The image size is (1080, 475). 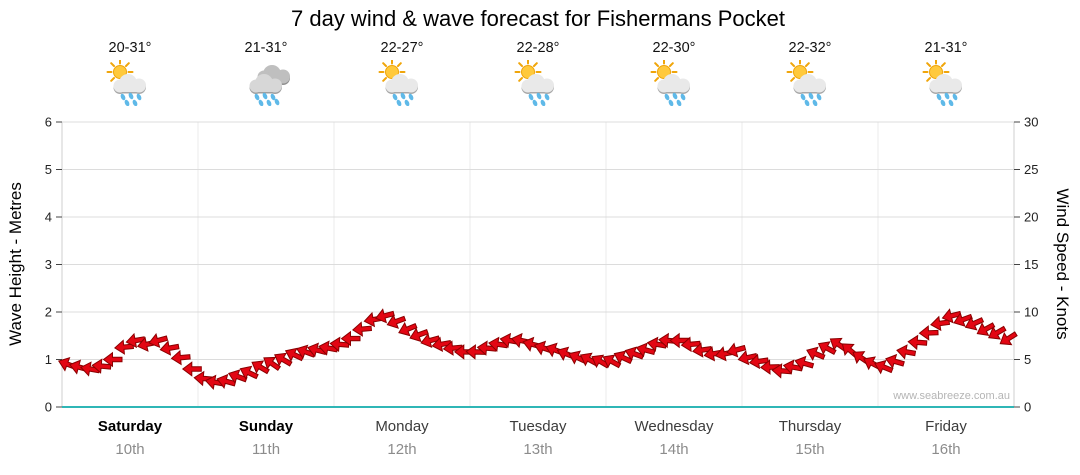 What do you see at coordinates (266, 48) in the screenshot?
I see `day-temp-range: 21-31°` at bounding box center [266, 48].